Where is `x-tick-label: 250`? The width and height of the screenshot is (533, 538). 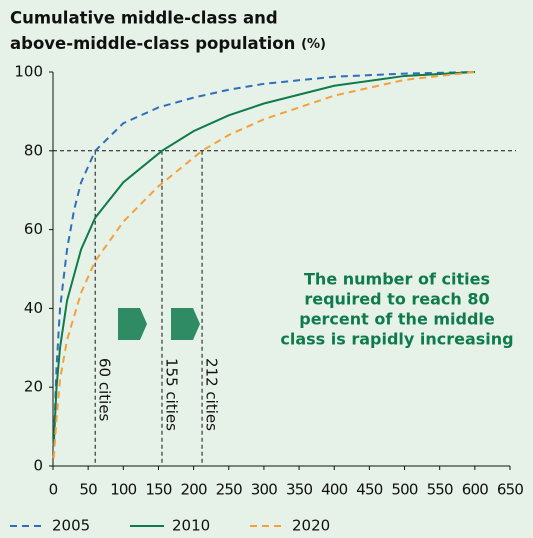
x-tick-label: 250 is located at coordinates (229, 490).